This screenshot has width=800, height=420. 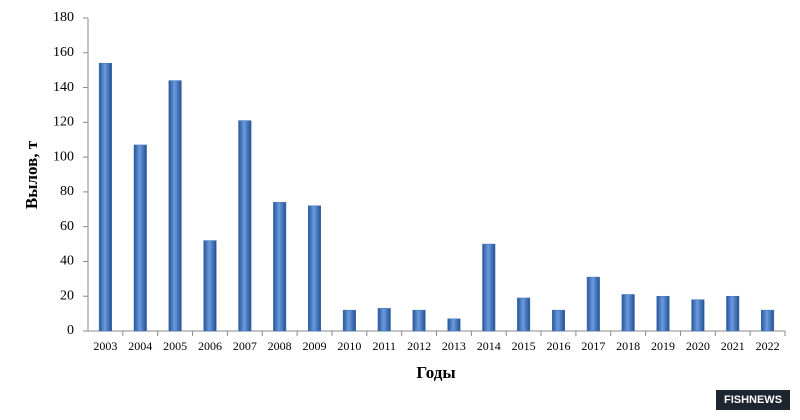 I want to click on y-tick-label: 40, so click(x=67, y=261).